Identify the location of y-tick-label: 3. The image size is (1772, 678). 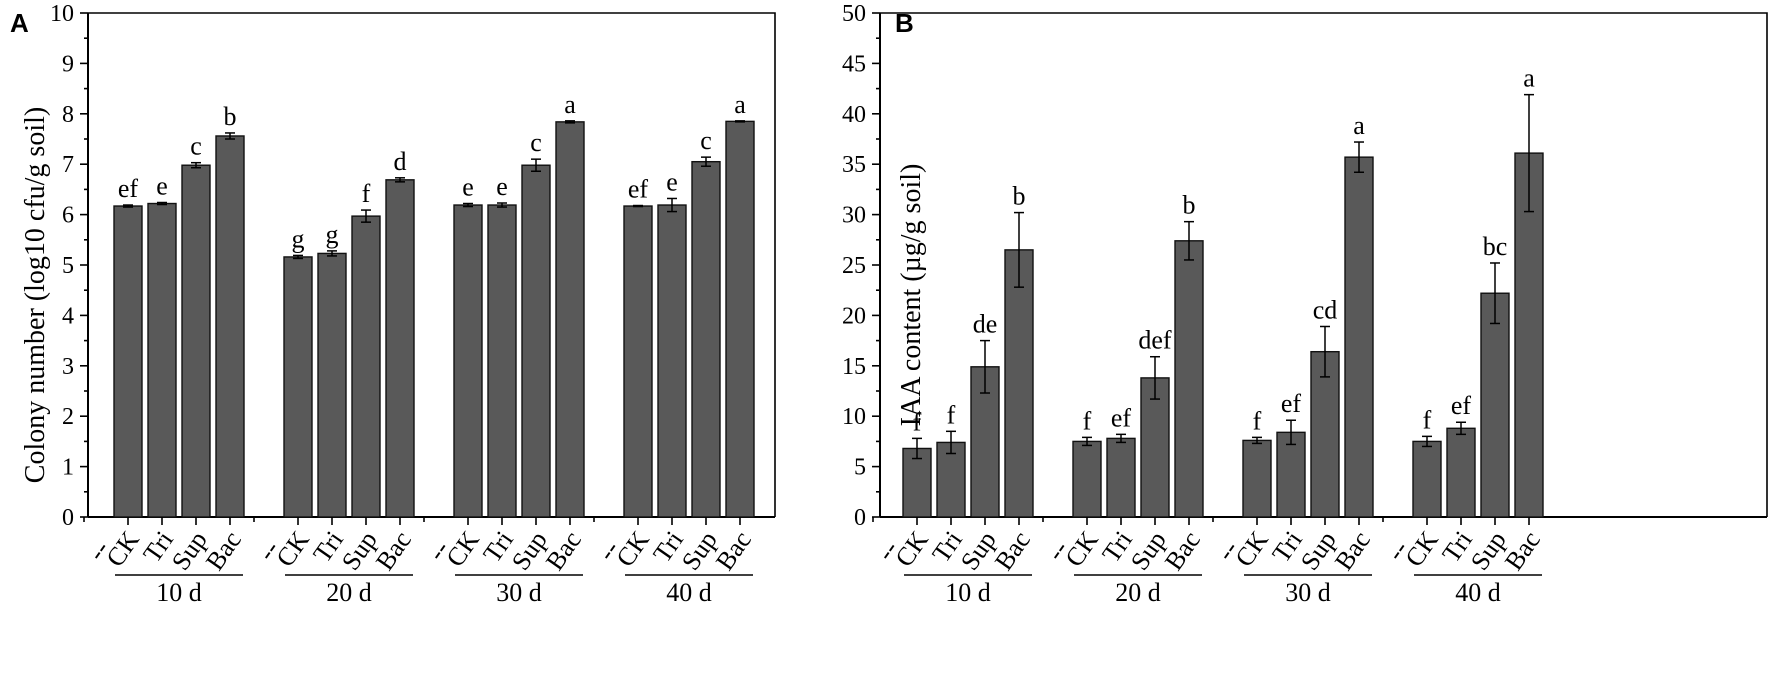
(68, 367).